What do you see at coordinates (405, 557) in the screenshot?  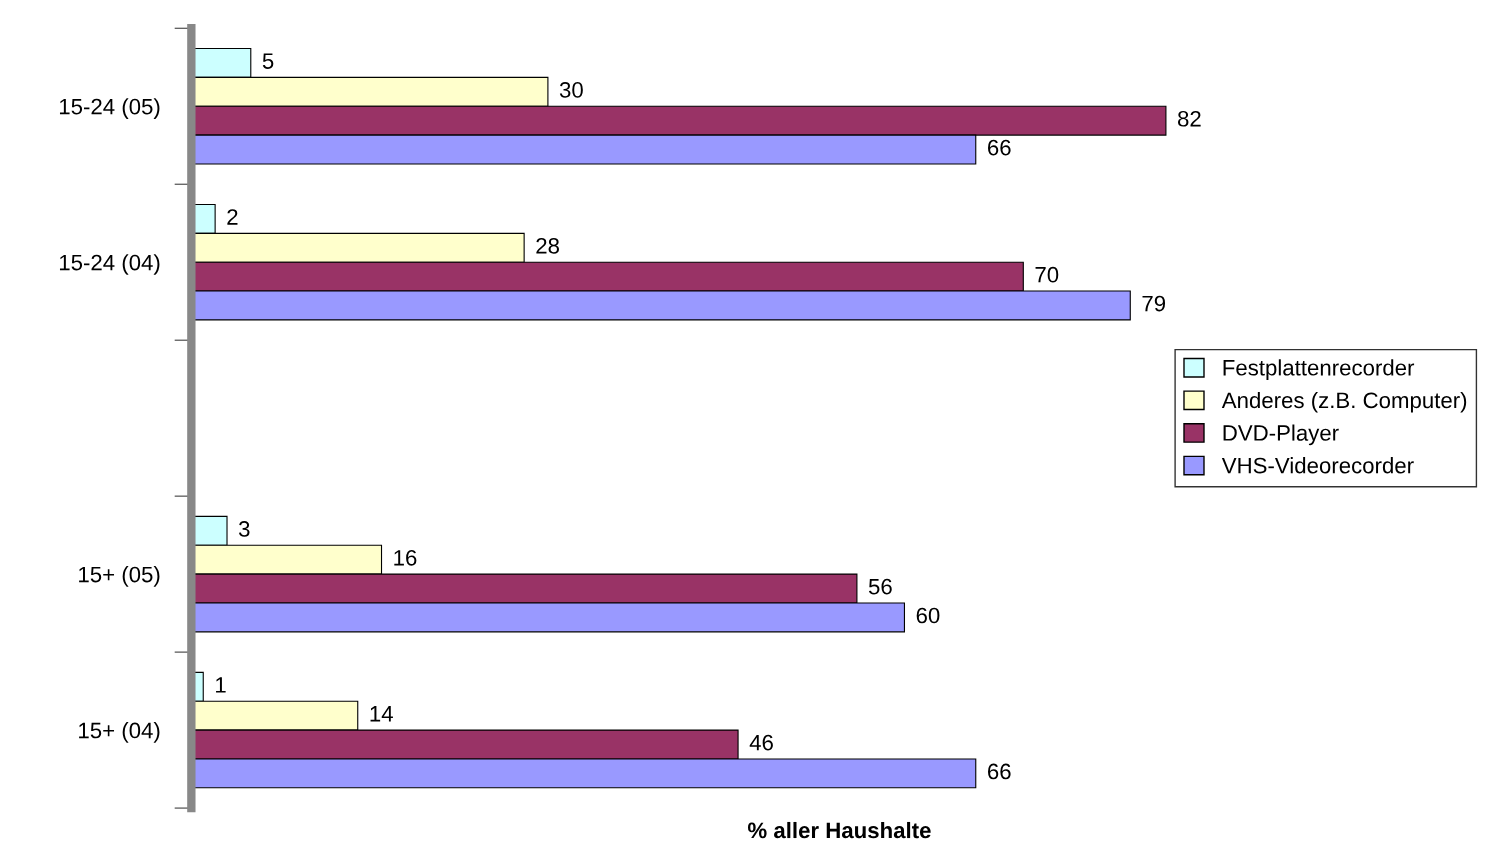 I see `data-label: 16` at bounding box center [405, 557].